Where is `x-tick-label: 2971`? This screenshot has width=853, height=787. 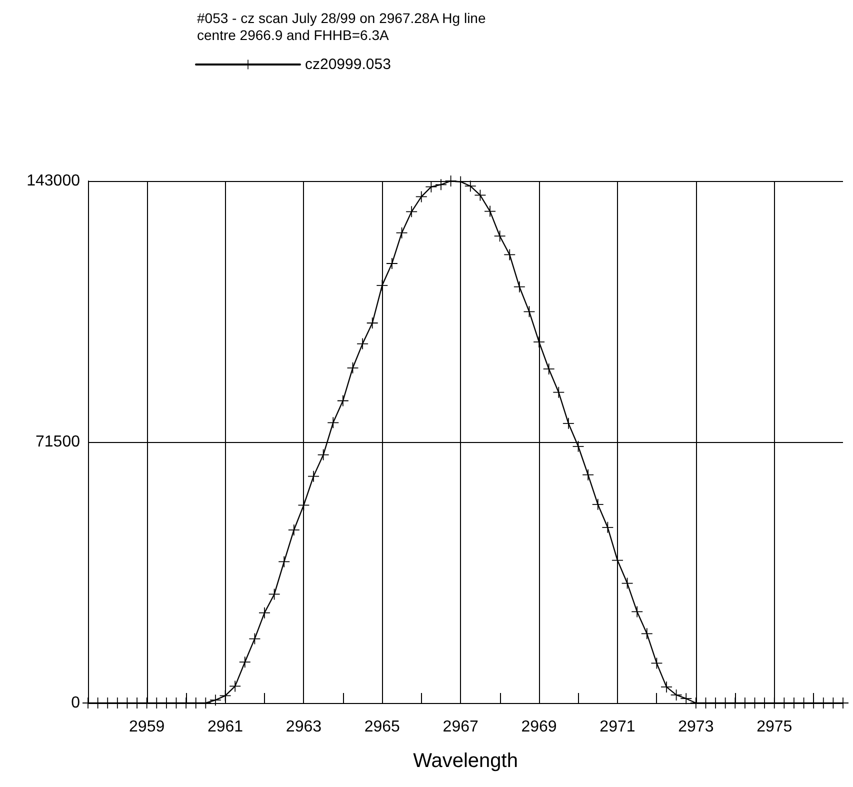
x-tick-label: 2971 is located at coordinates (618, 727).